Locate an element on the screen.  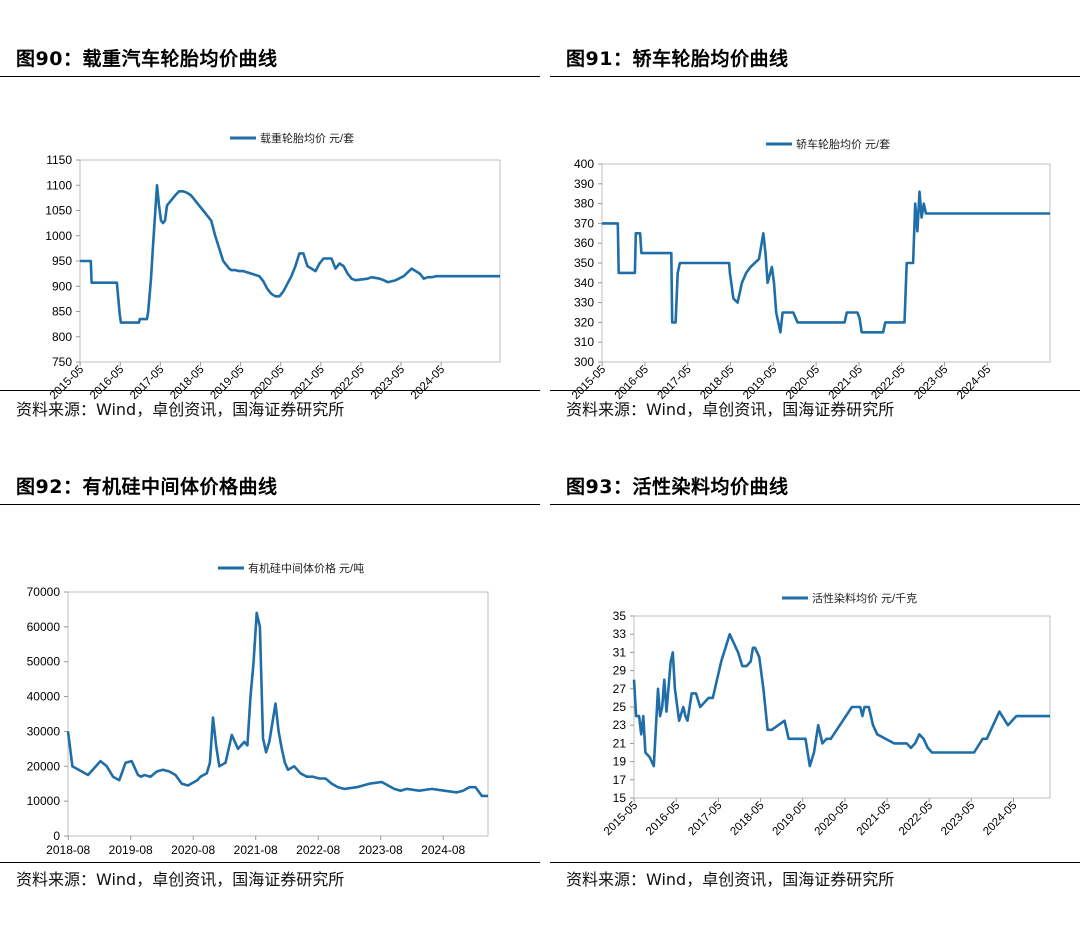
y-tick-label: 23 is located at coordinates (620, 725).